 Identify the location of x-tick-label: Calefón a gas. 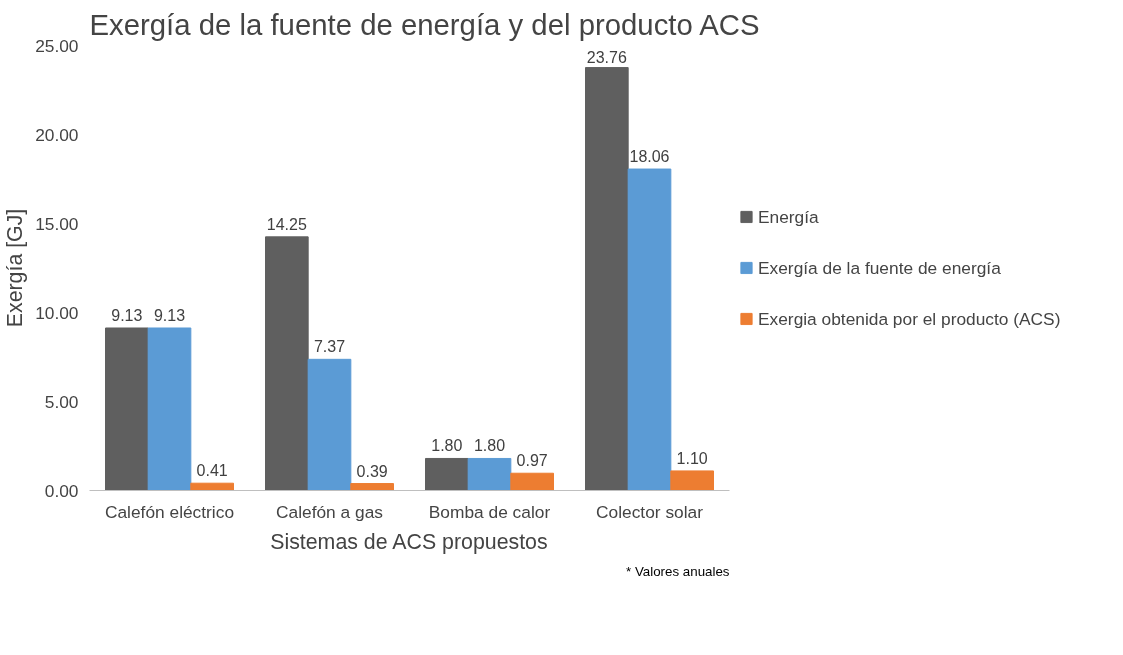
(330, 511).